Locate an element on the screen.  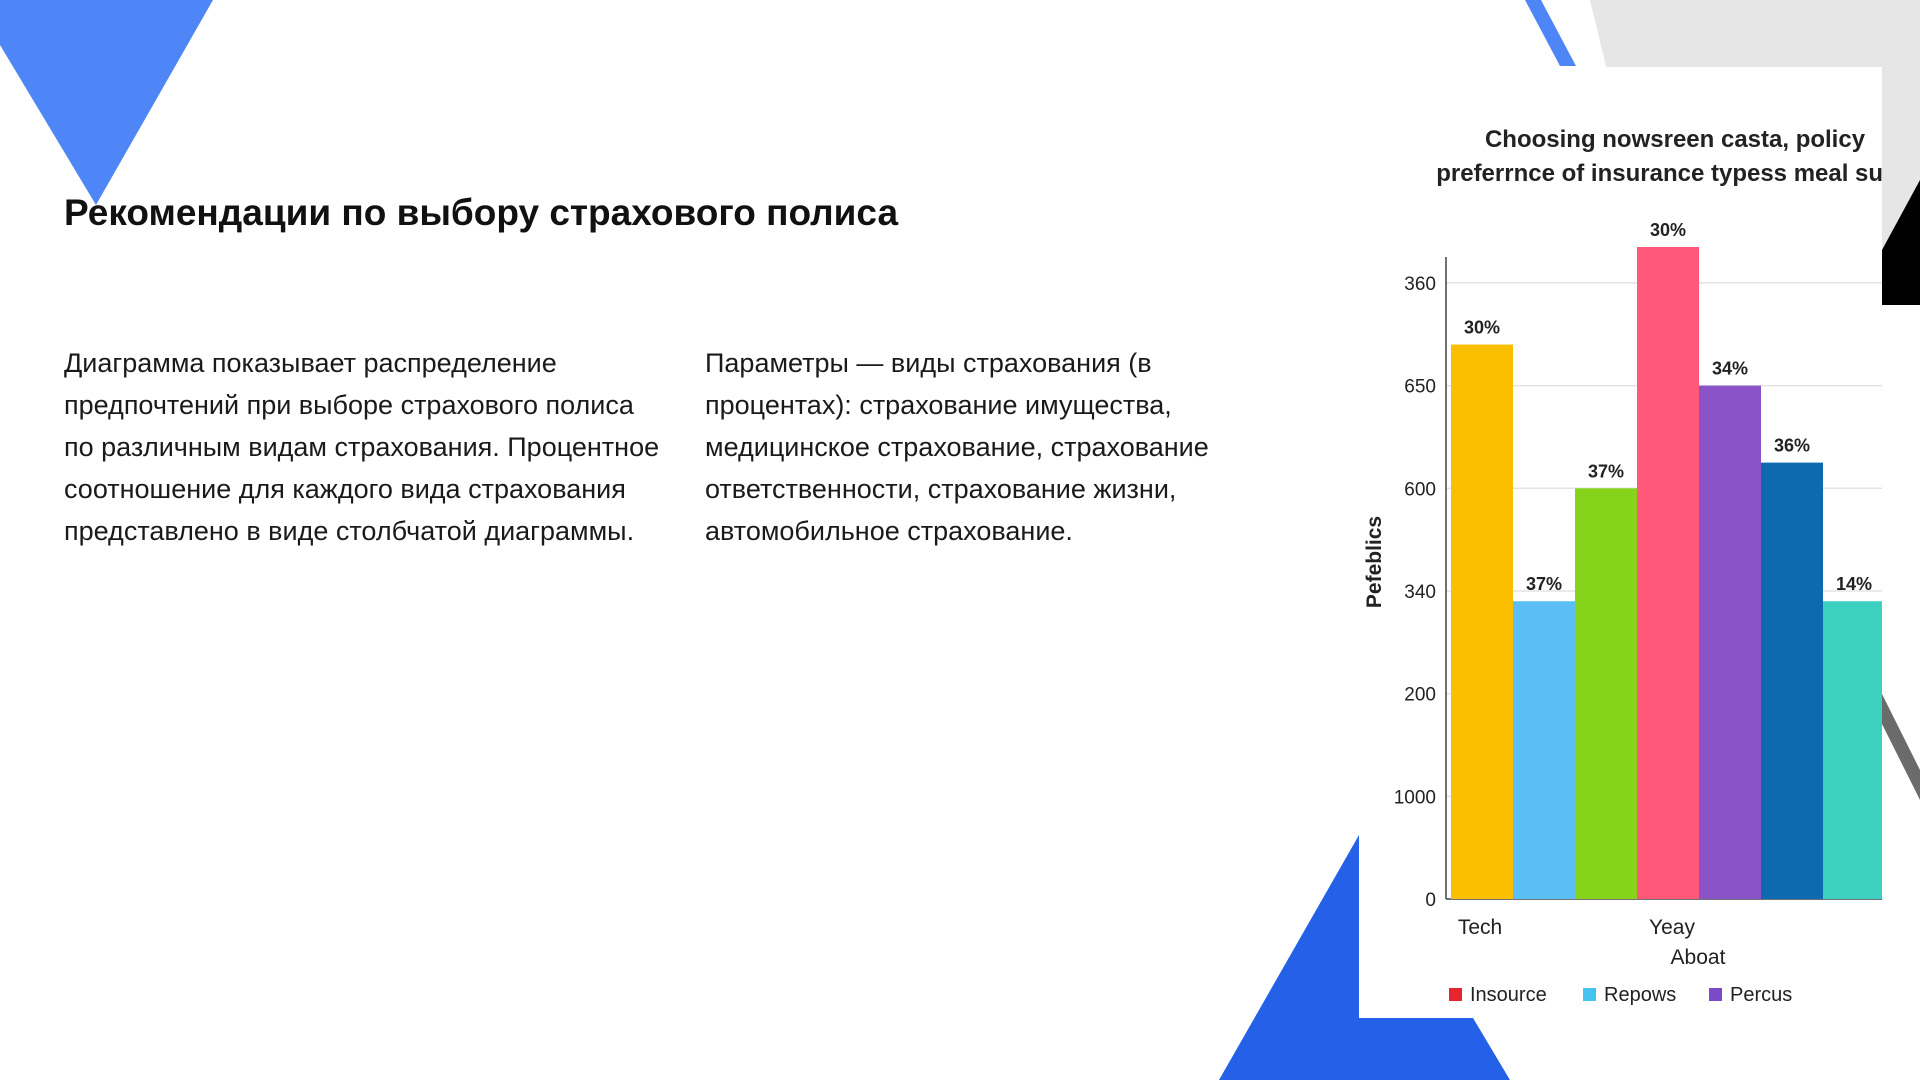
x-axis-label: Aboat is located at coordinates (1698, 957).